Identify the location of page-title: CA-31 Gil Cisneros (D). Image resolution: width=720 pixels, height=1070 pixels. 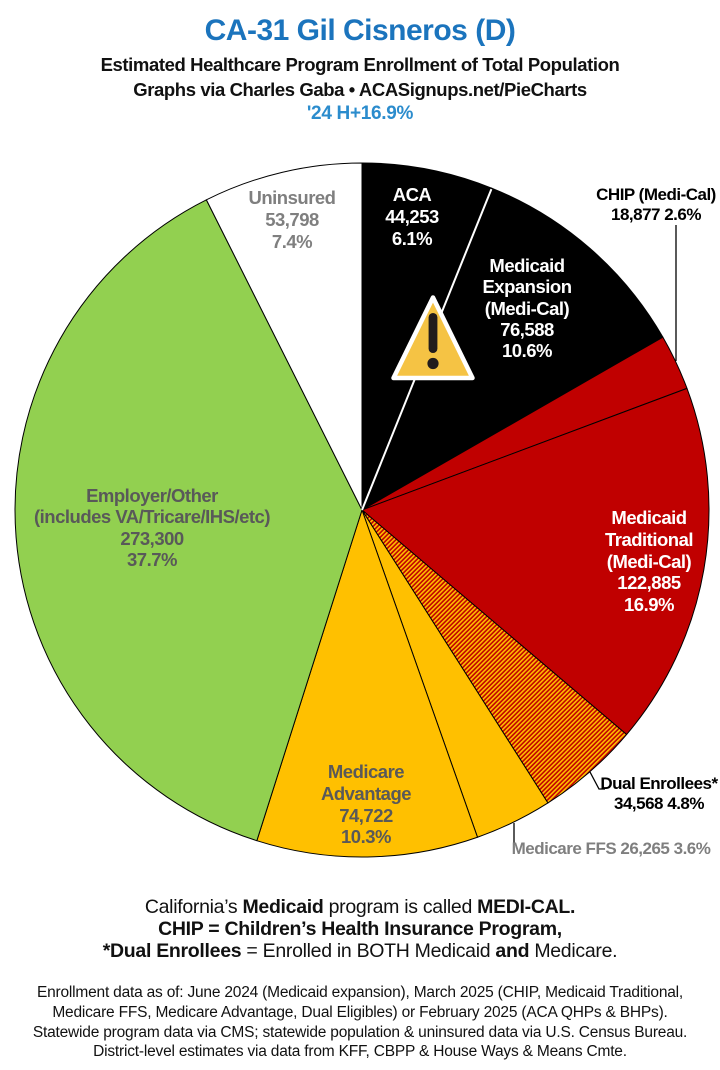
(360, 30).